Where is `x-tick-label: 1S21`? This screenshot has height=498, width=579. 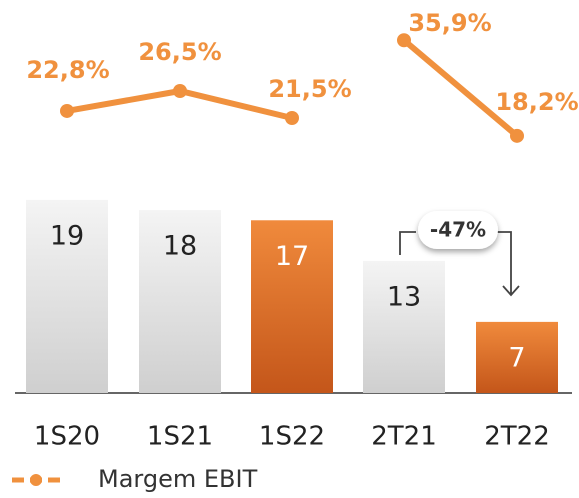
x-tick-label: 1S21 is located at coordinates (180, 437).